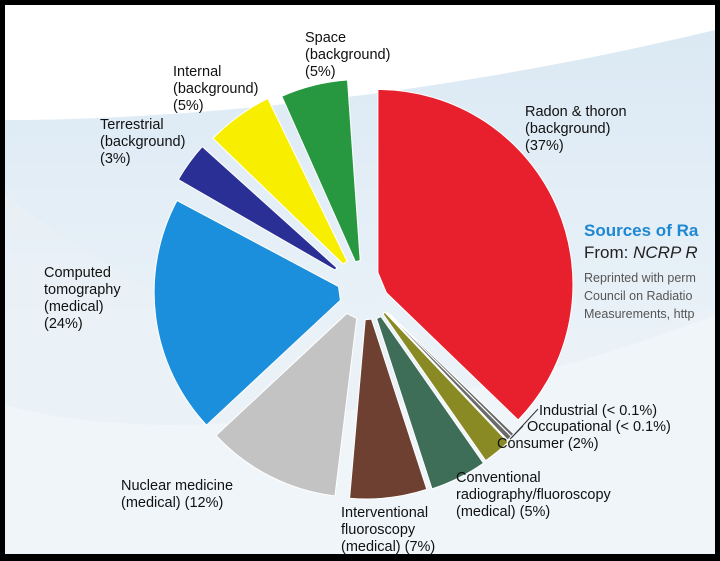  I want to click on pie-slice-terrestrial-background, so click(257, 208).